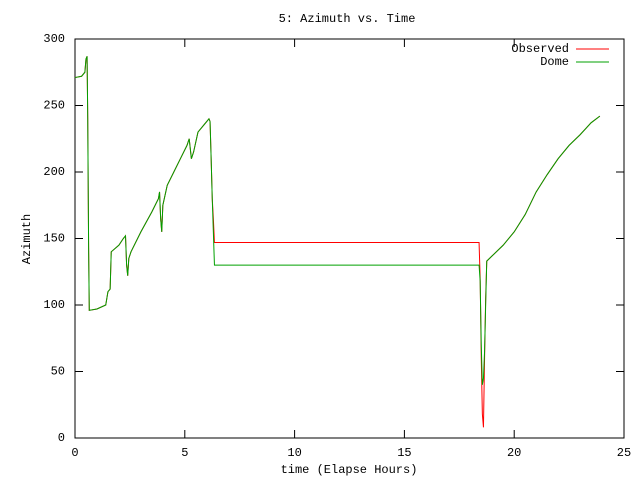  Describe the element at coordinates (554, 62) in the screenshot. I see `legend-label: Dome` at that location.